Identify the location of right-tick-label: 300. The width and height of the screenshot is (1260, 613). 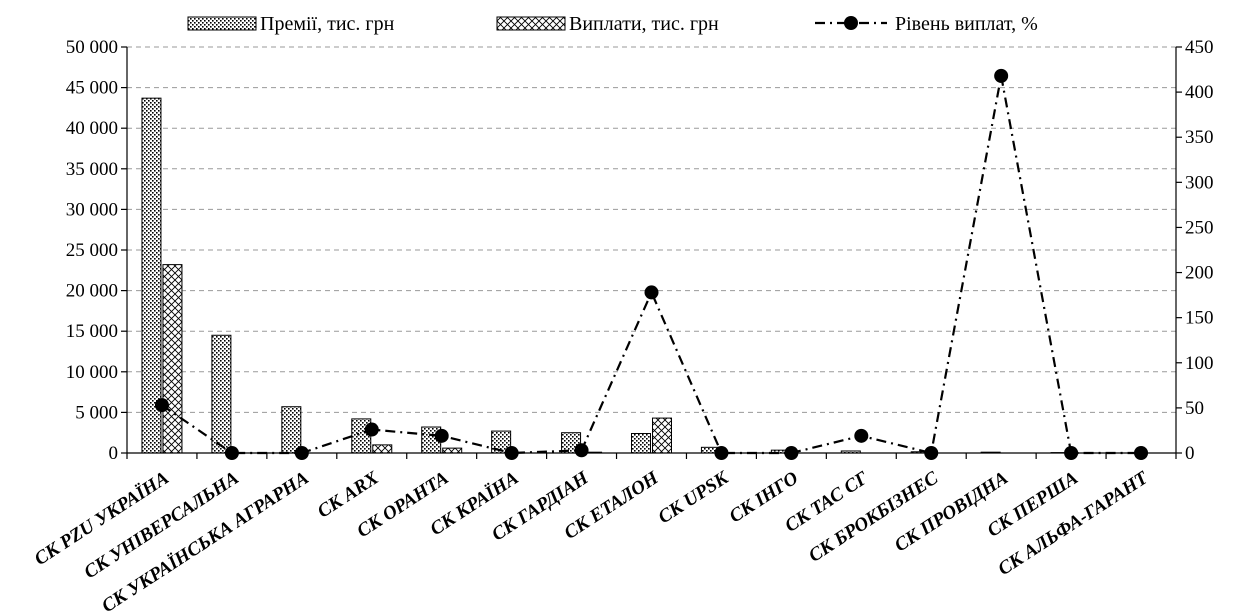
(1199, 182).